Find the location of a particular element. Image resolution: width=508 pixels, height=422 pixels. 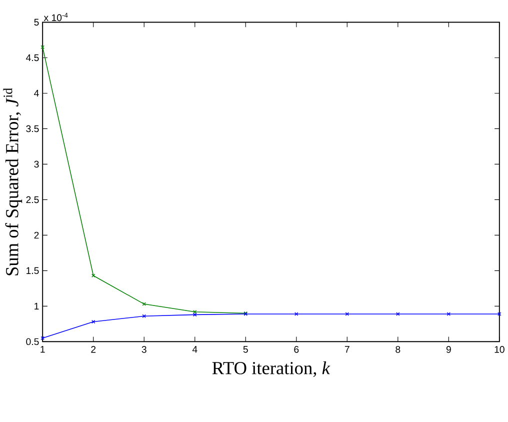

y-tick-label: 3 is located at coordinates (36, 164).